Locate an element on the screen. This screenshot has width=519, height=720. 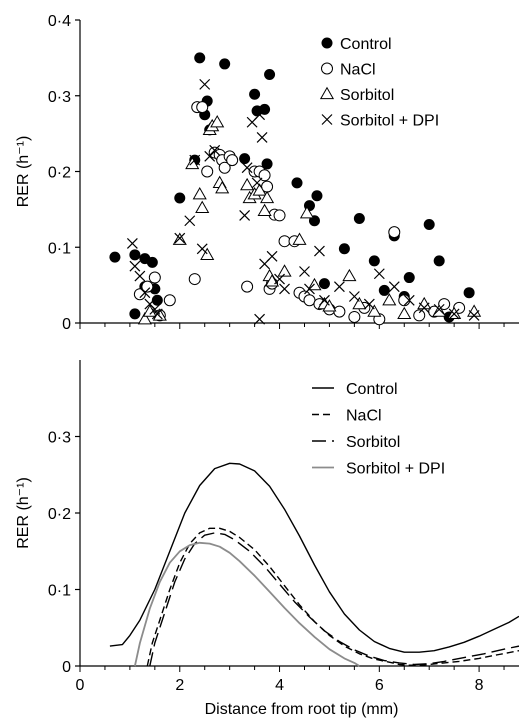
y-tick-label: 0·2 is located at coordinates (59, 514).